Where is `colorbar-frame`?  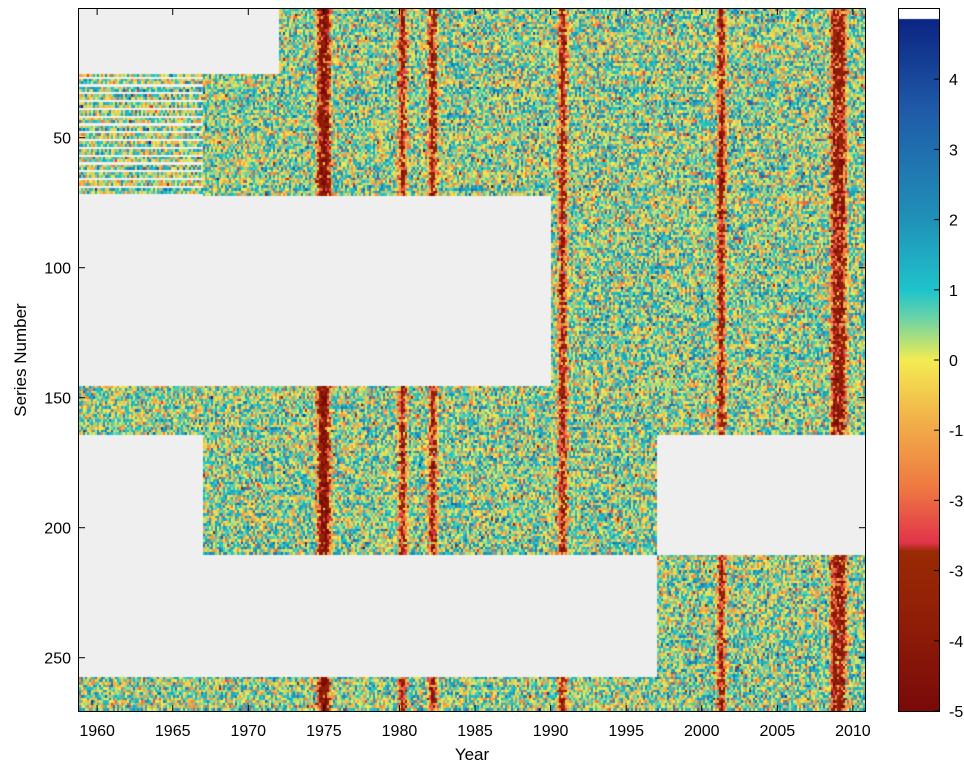 colorbar-frame is located at coordinates (919, 360).